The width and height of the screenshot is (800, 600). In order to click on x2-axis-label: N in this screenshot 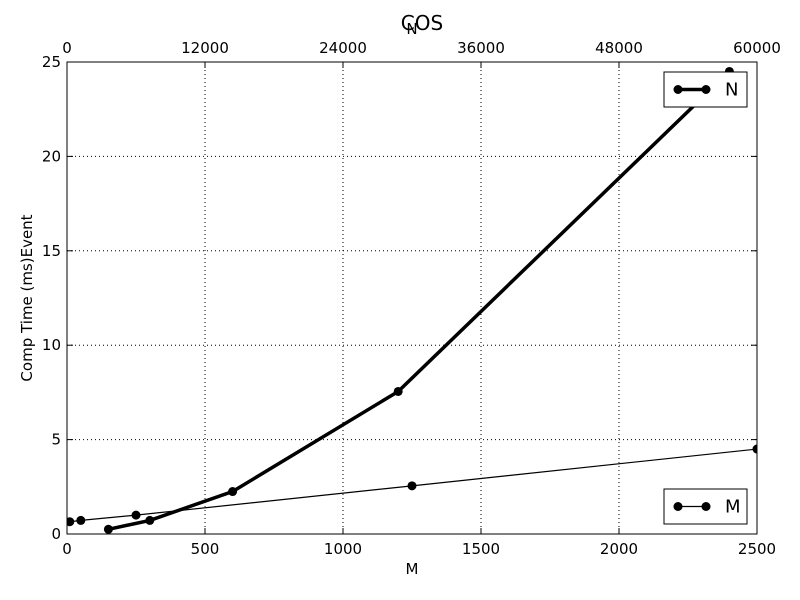, I will do `click(411, 29)`.